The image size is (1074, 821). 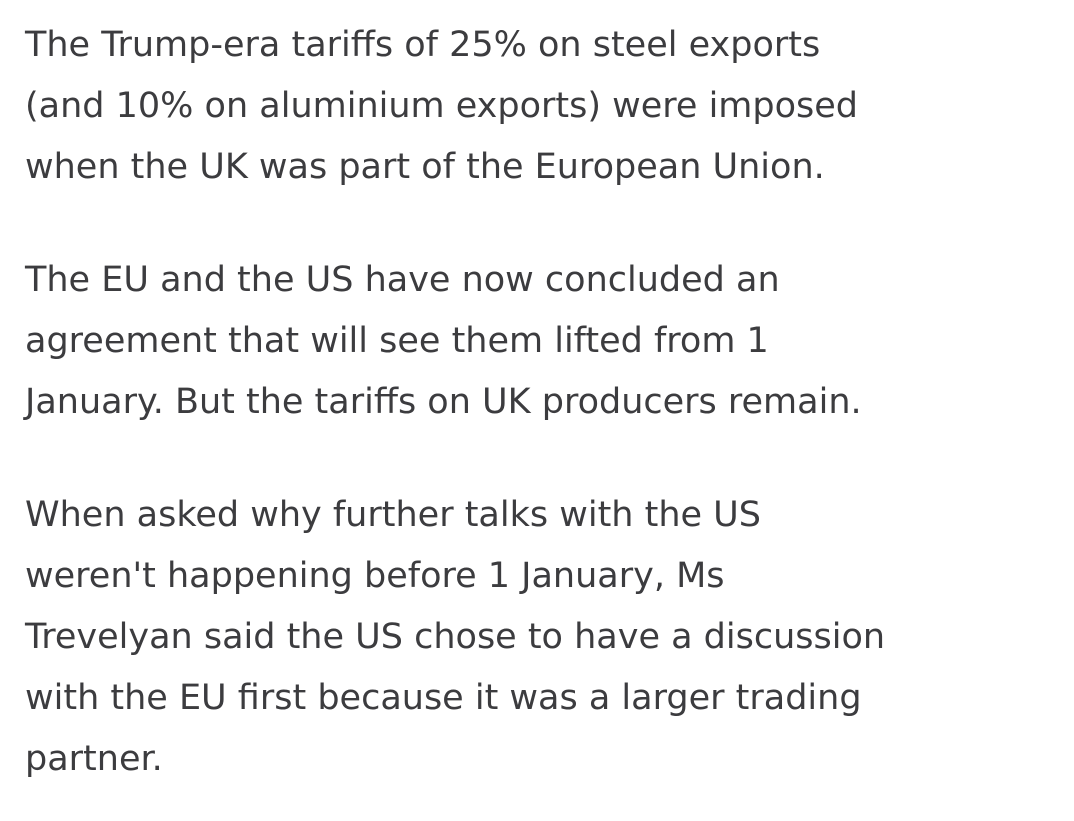 I want to click on text-line: When asked why further talks with the US, so click(x=393, y=515).